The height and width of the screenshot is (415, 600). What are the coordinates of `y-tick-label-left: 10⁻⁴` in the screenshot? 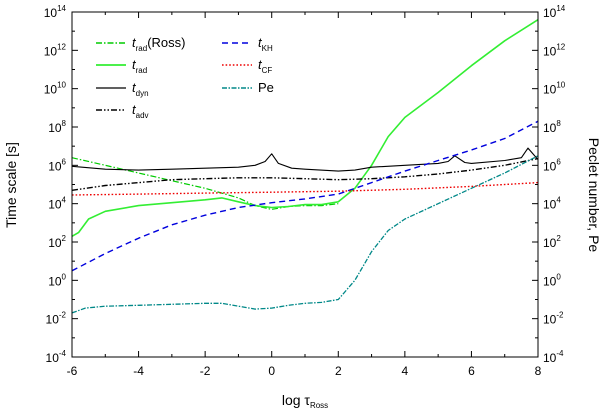 It's located at (56, 357).